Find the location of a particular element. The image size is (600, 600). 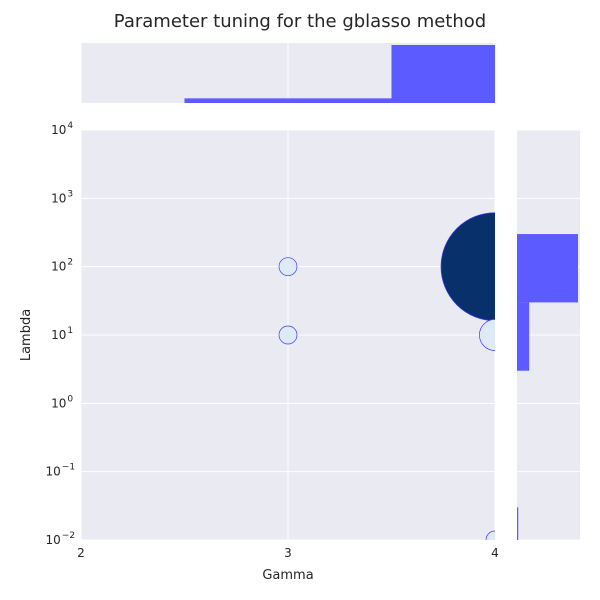

y-tick-label: 10 1 is located at coordinates (62, 334).